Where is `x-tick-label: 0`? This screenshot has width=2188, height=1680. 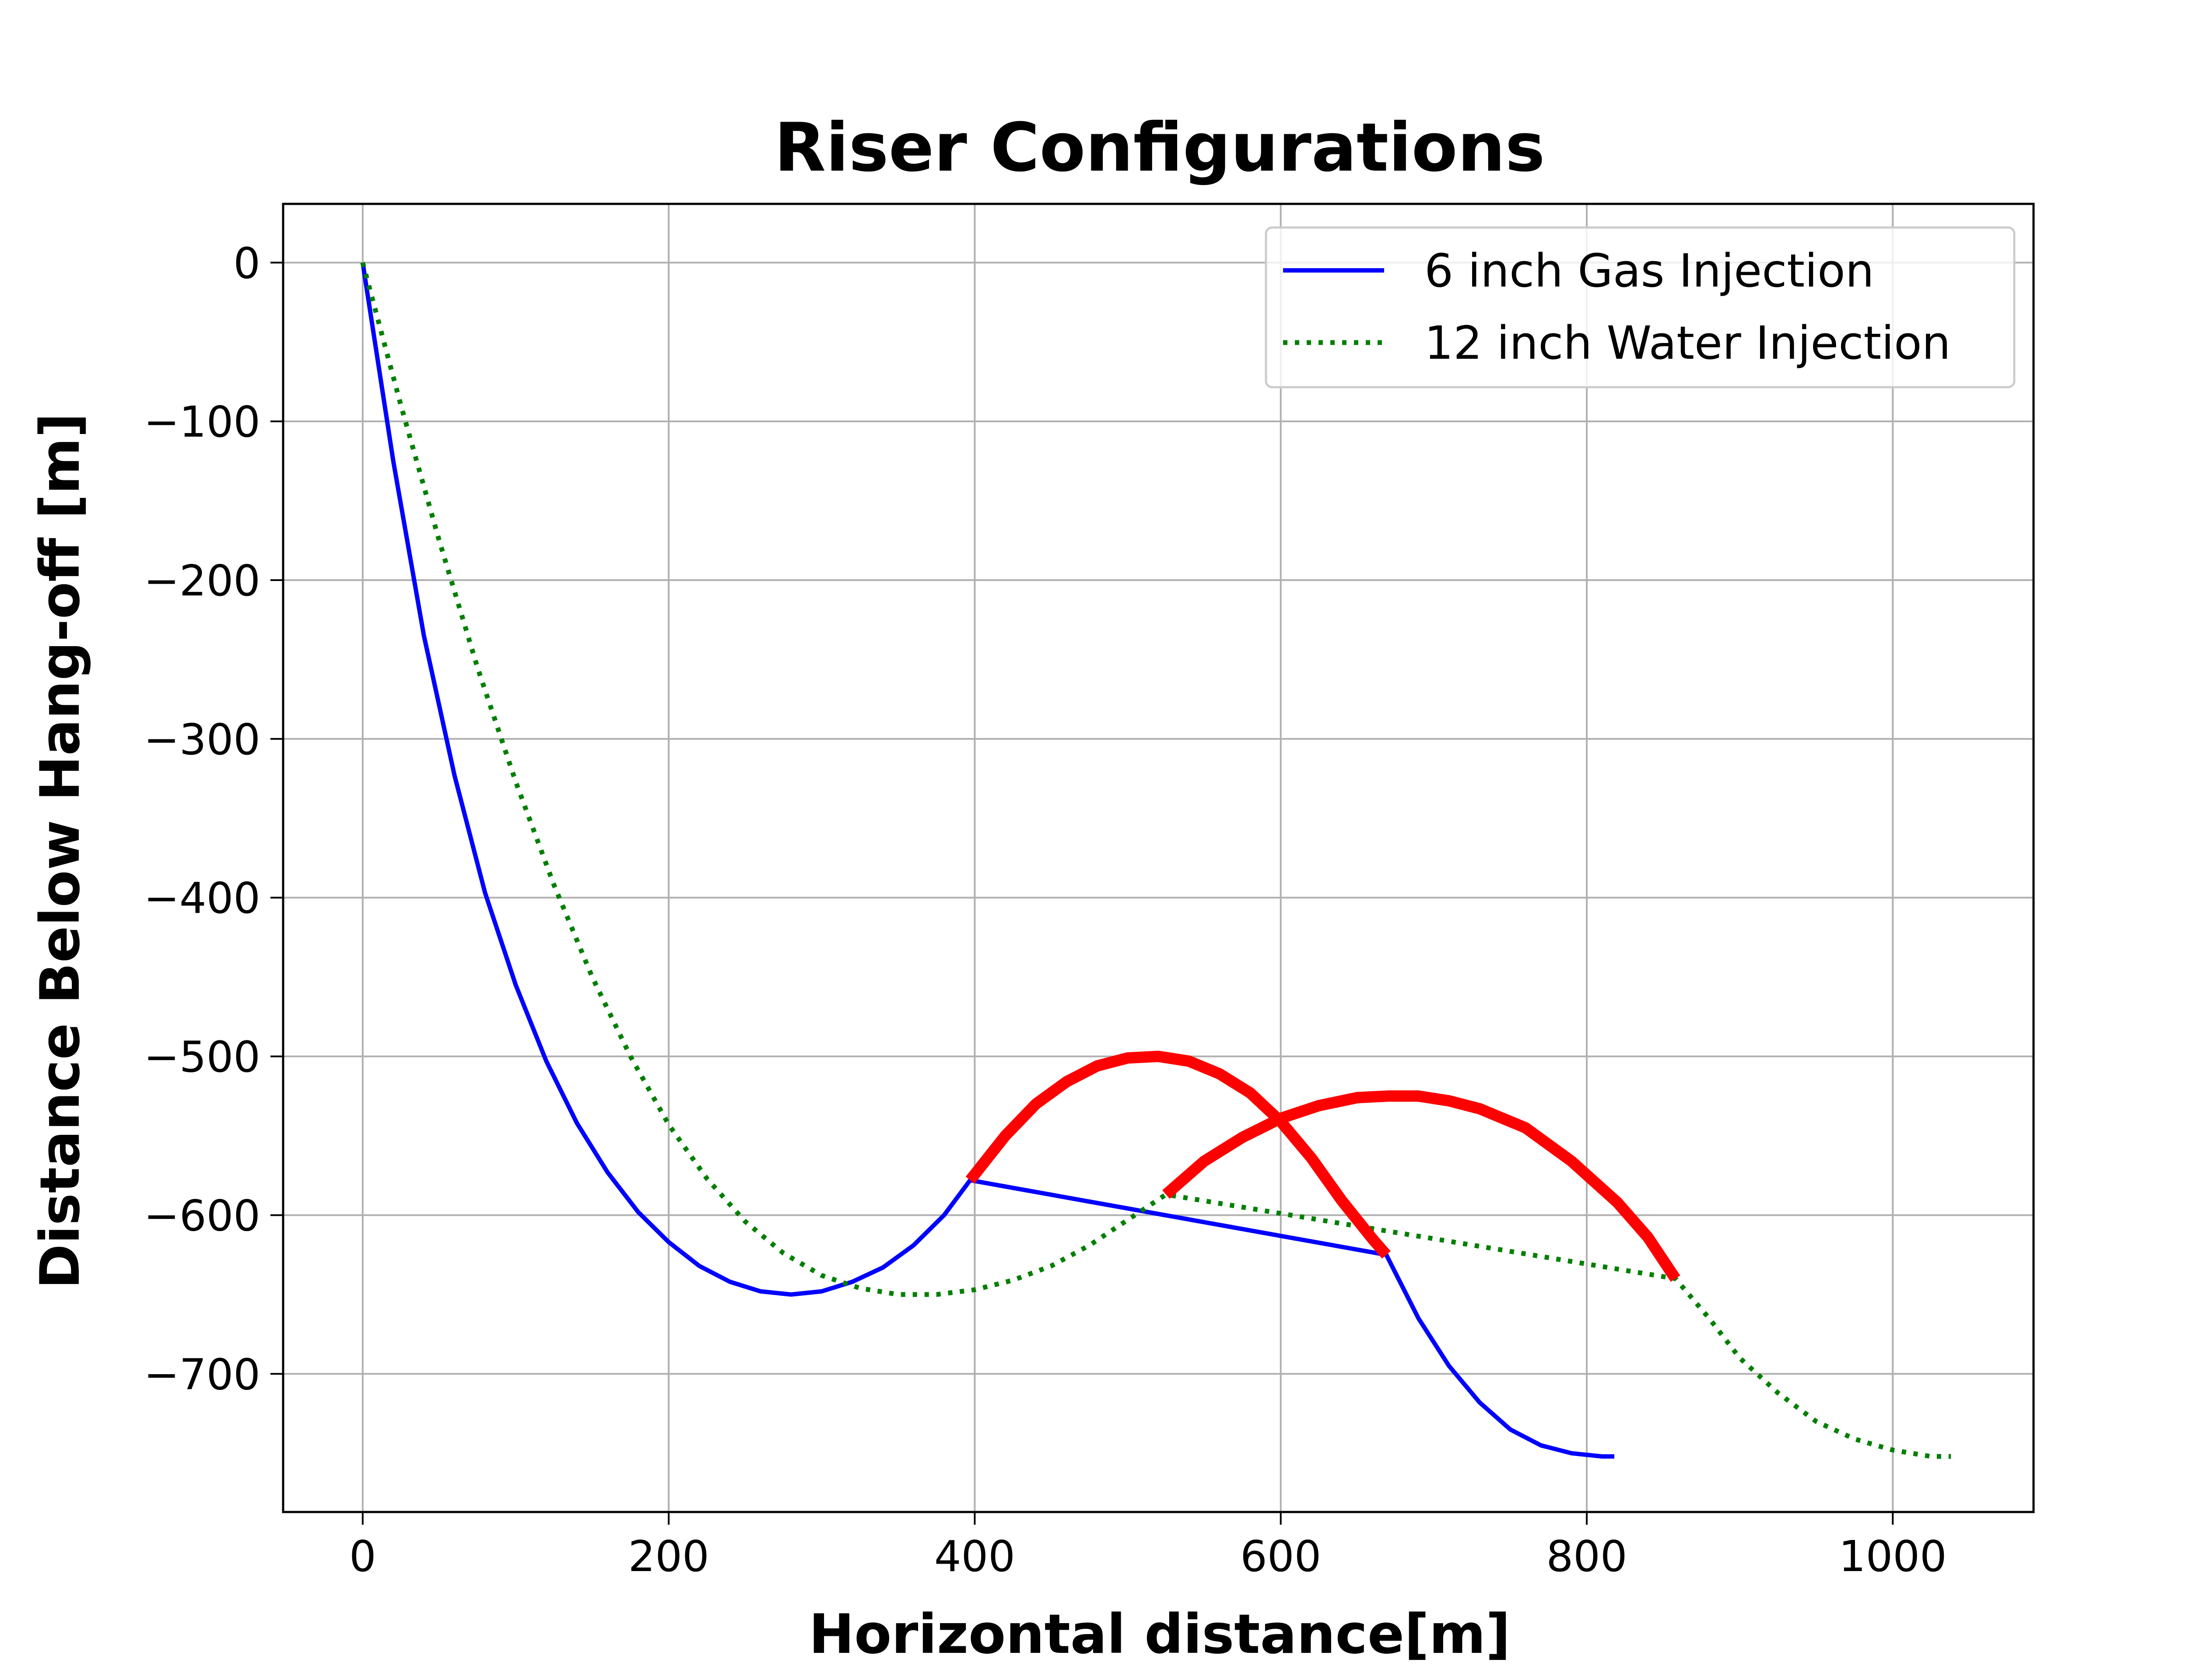 x-tick-label: 0 is located at coordinates (362, 1556).